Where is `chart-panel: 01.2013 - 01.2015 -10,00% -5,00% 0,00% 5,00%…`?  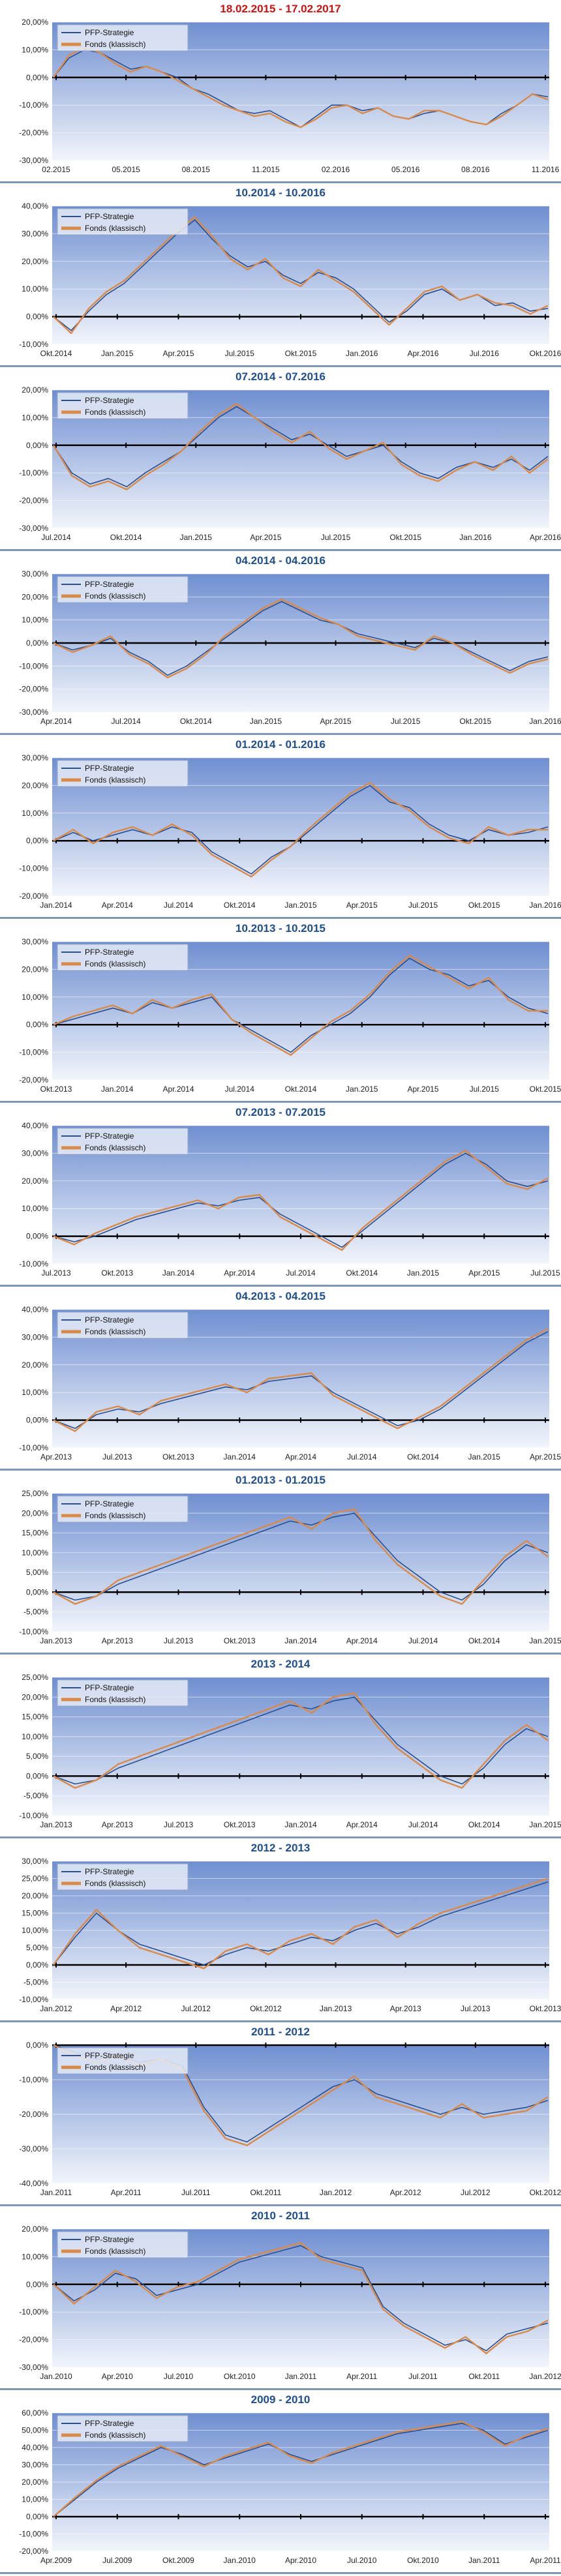 chart-panel: 01.2013 - 01.2015 -10,00% -5,00% 0,00% 5,00%… is located at coordinates (280, 1563).